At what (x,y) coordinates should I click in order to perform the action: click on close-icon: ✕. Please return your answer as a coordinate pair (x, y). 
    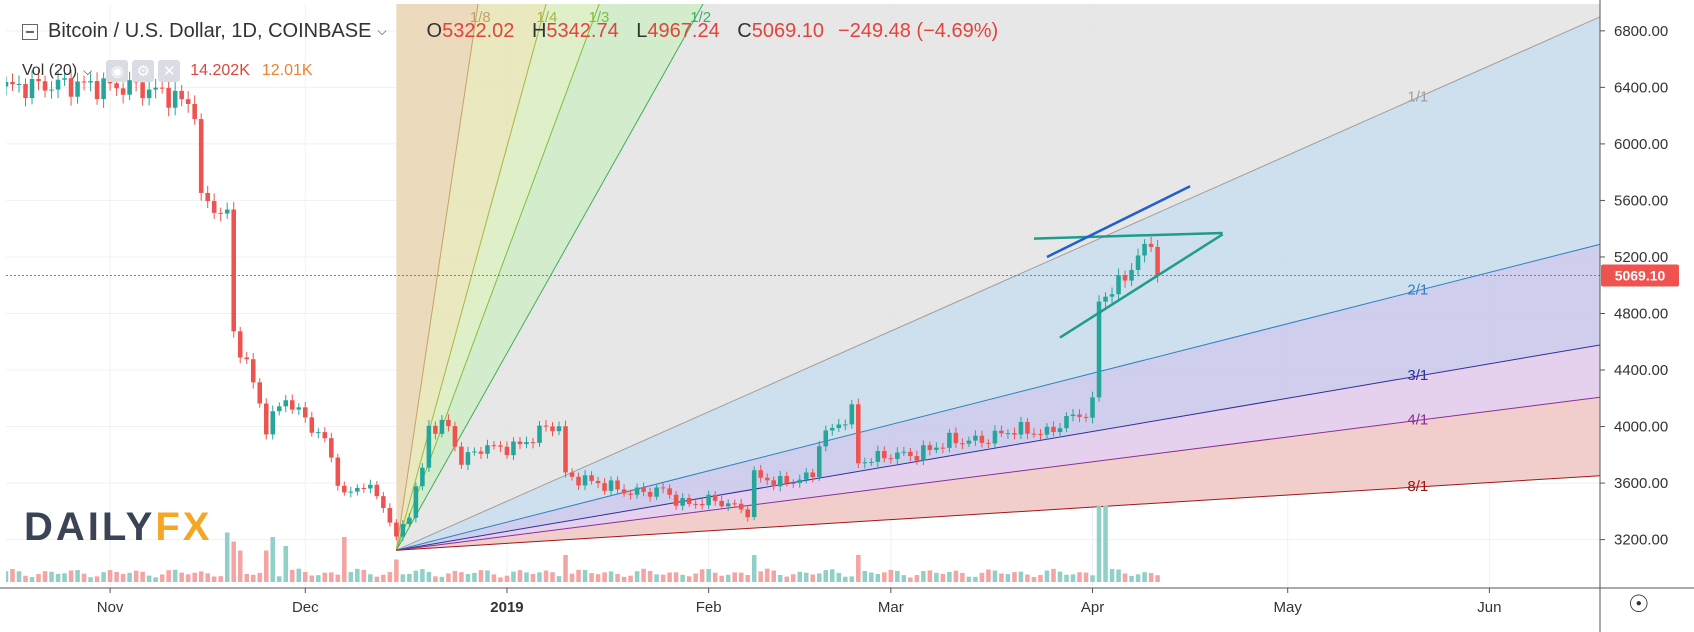
    Looking at the image, I should click on (169, 71).